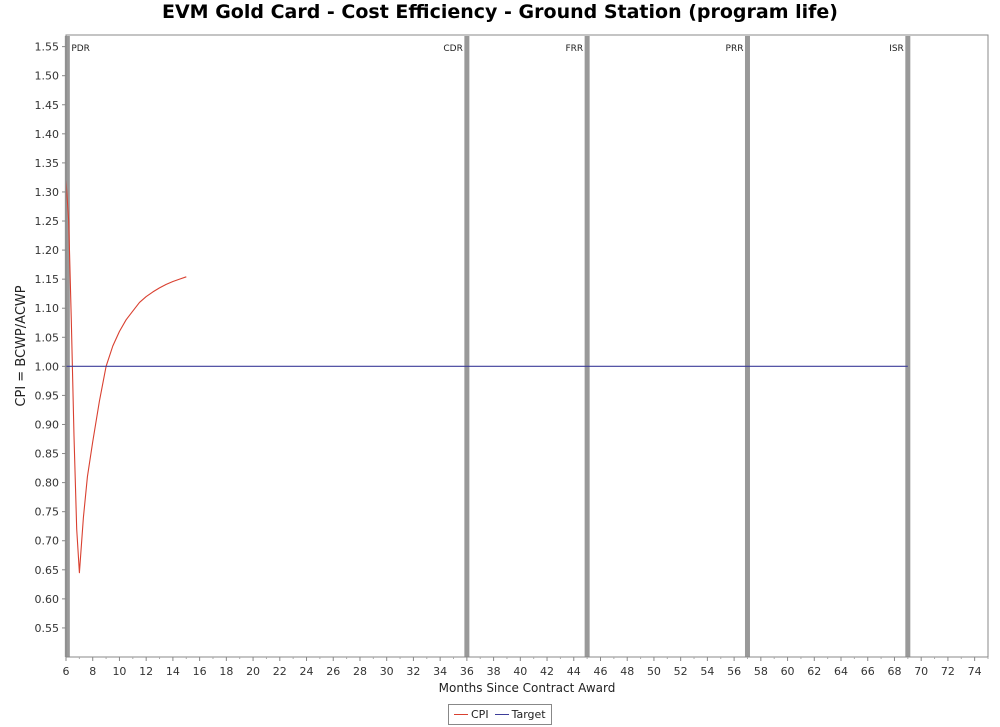 The height and width of the screenshot is (727, 1000). Describe the element at coordinates (67, 346) in the screenshot. I see `milestone-bar-pdr` at that location.